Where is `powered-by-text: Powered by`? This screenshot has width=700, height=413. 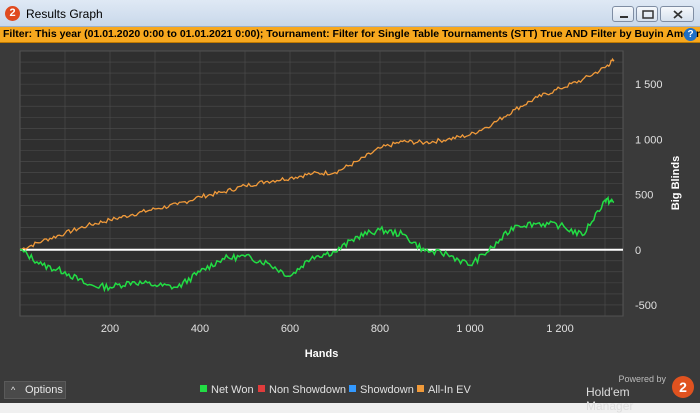 powered-by-text: Powered by is located at coordinates (642, 379).